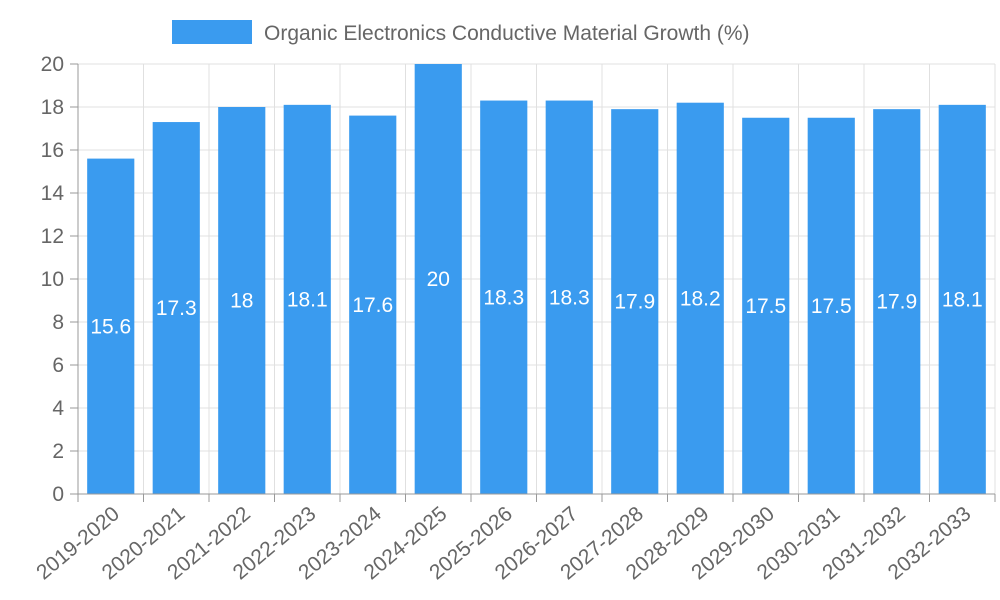 The height and width of the screenshot is (600, 1000). I want to click on y-axis-ticks: 0 2 4 6 8 10 12 14 16 18 20, so click(59, 279).